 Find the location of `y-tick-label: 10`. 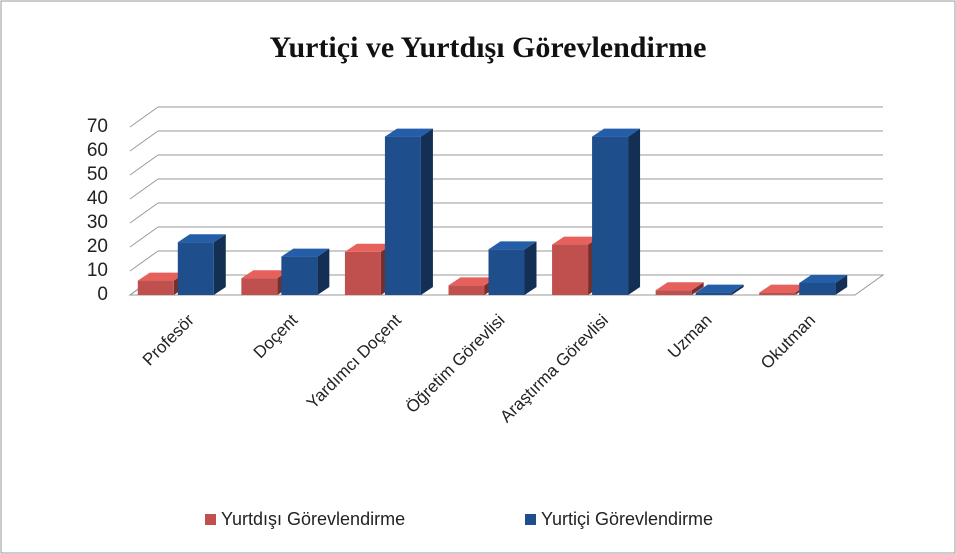

y-tick-label: 10 is located at coordinates (97, 270).